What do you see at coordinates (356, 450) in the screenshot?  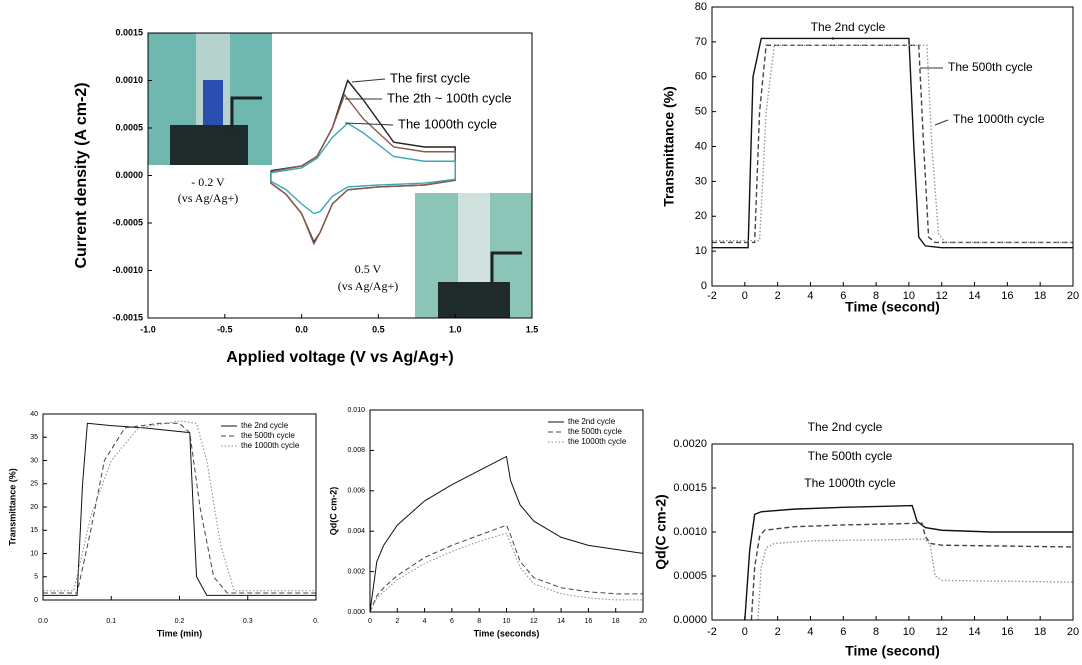 I see `y-tick-label: 0.008` at bounding box center [356, 450].